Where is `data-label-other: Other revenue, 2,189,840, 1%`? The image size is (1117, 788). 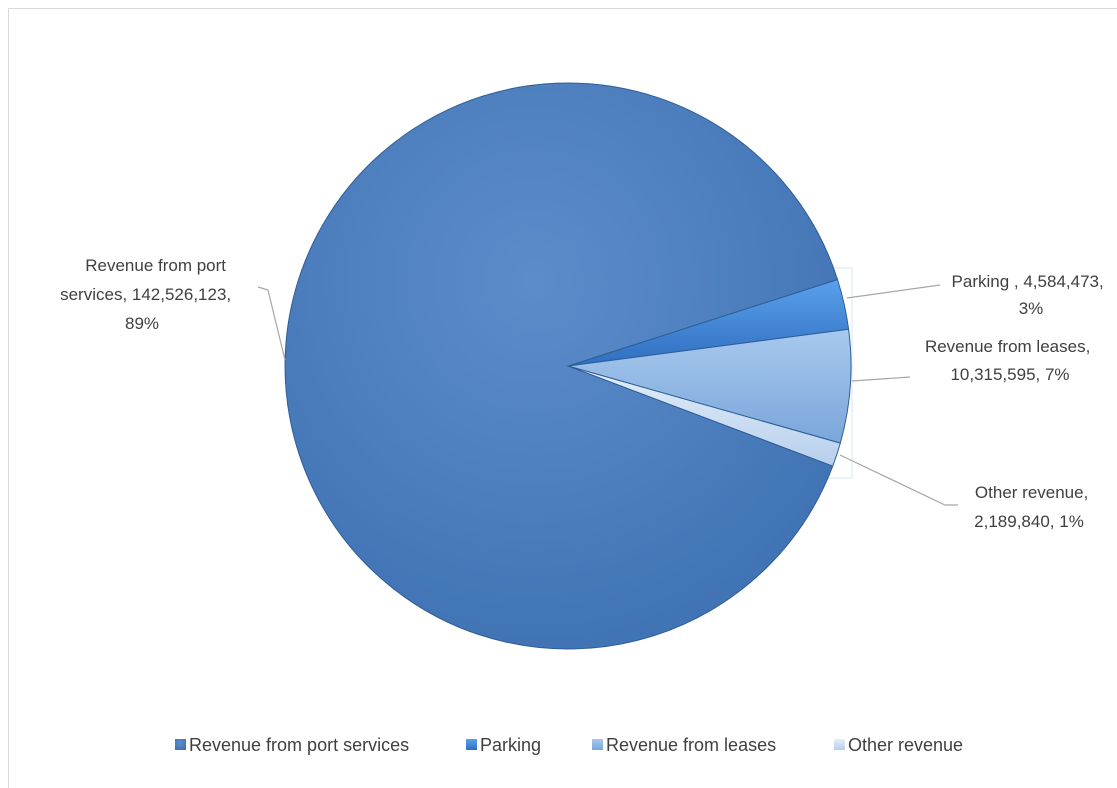
data-label-other: Other revenue, 2,189,840, 1% is located at coordinates (1033, 507).